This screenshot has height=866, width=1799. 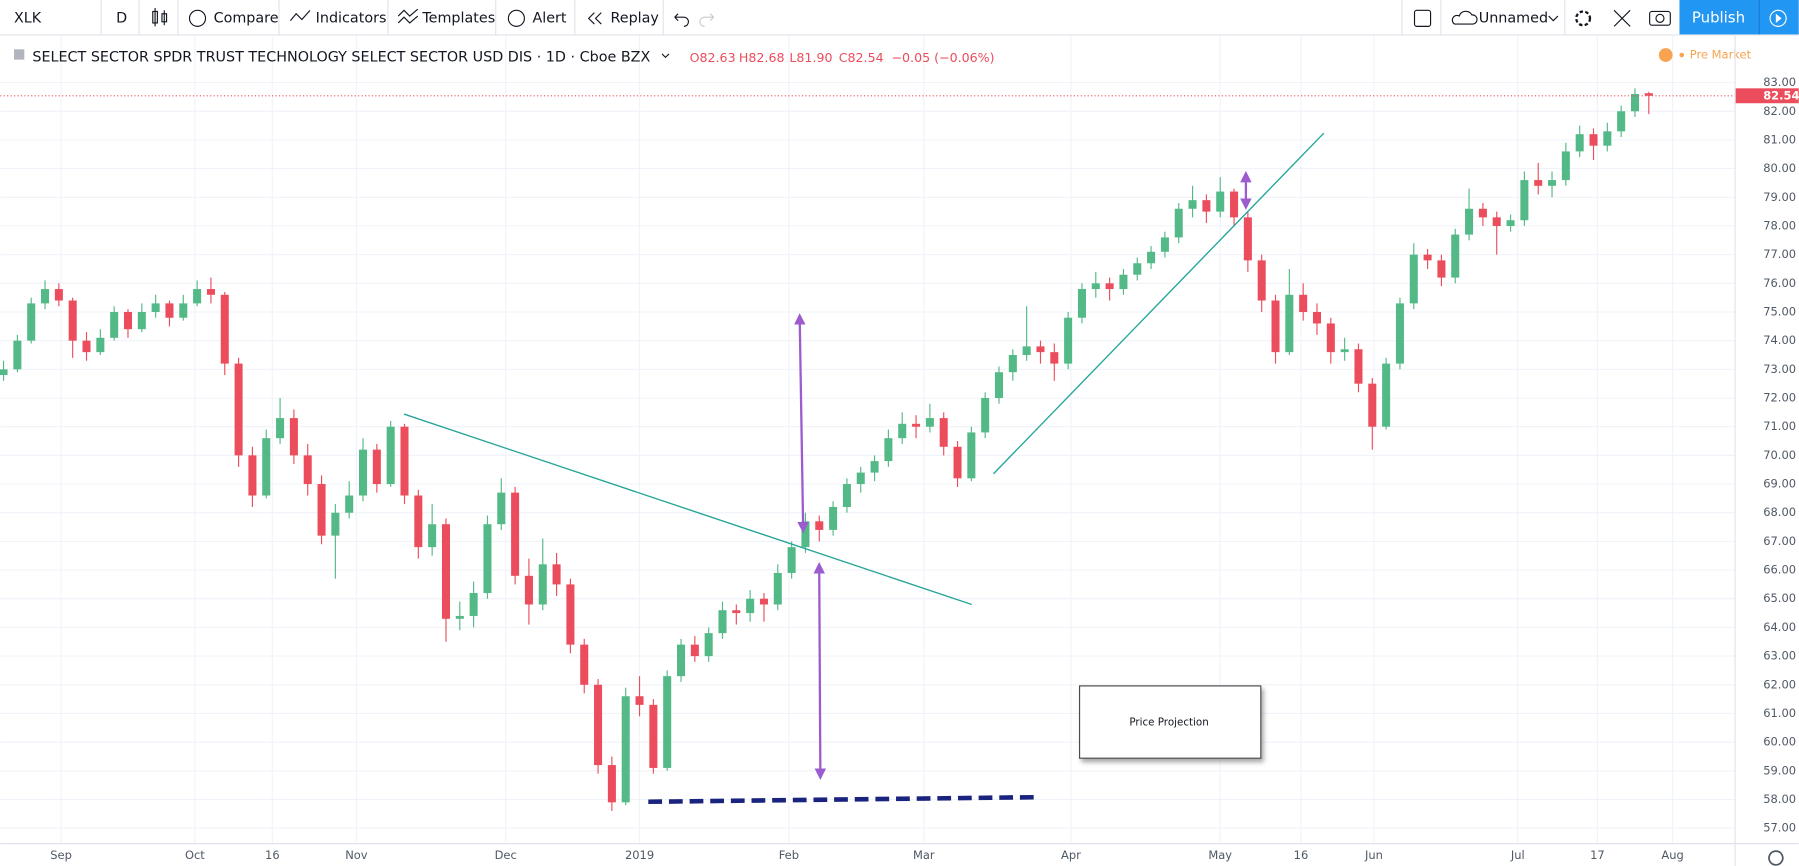 I want to click on layout-dropdown, so click(x=1553, y=18).